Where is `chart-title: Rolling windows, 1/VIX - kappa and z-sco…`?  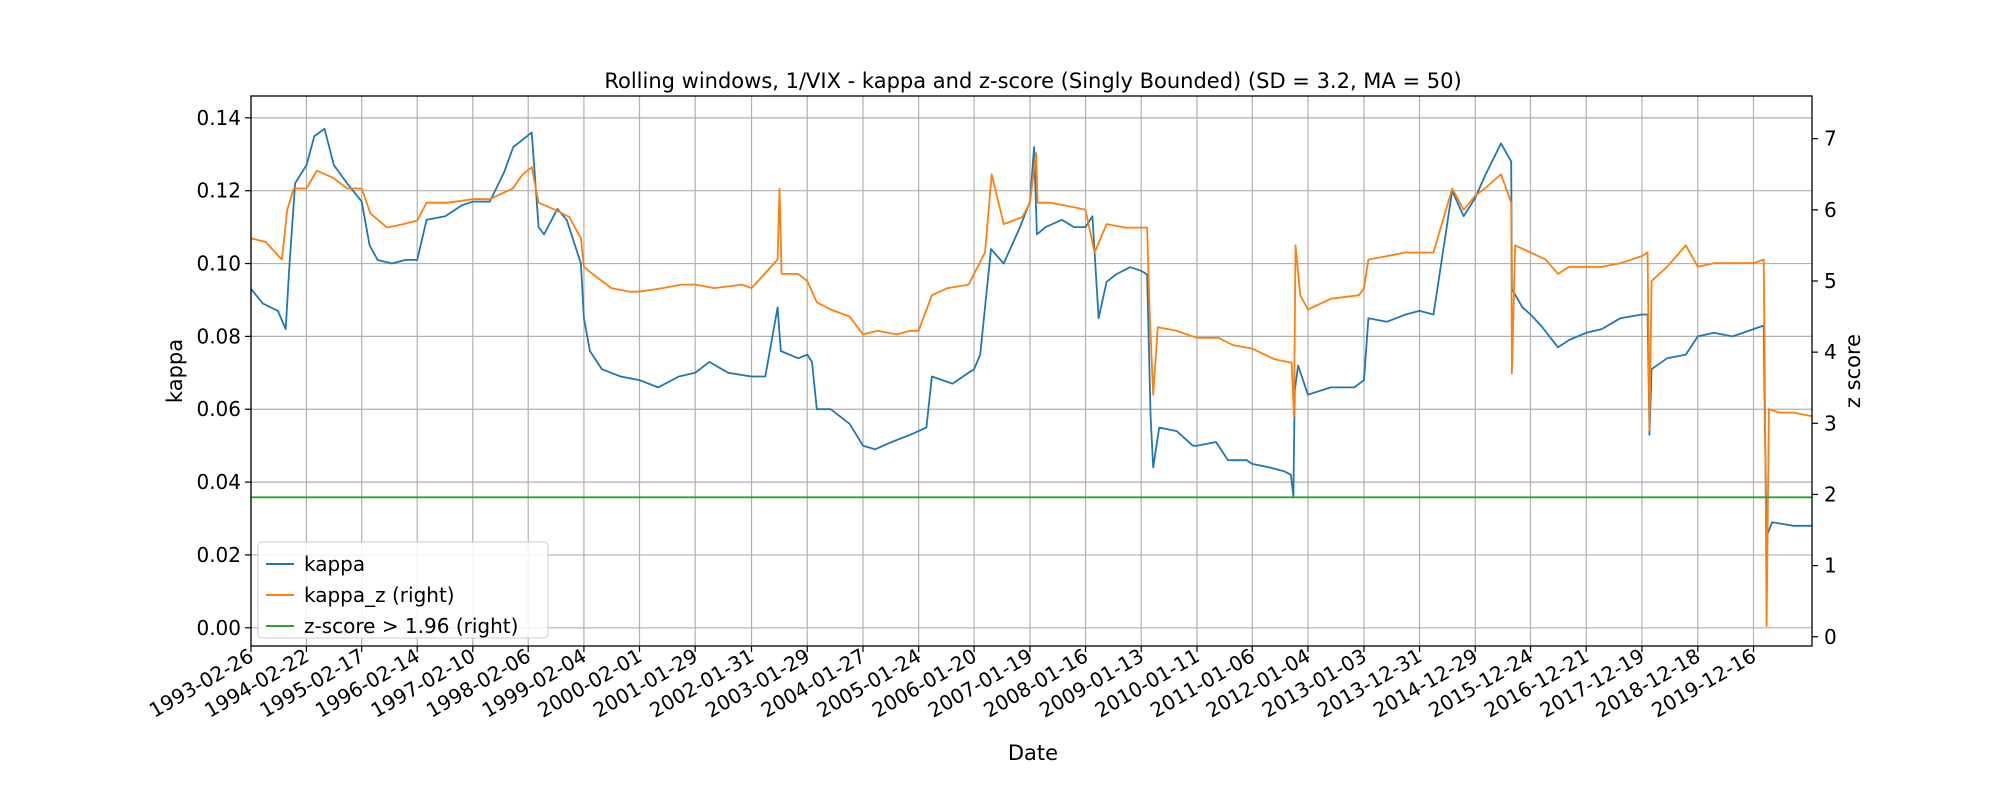 chart-title: Rolling windows, 1/VIX - kappa and z-sco… is located at coordinates (1032, 81).